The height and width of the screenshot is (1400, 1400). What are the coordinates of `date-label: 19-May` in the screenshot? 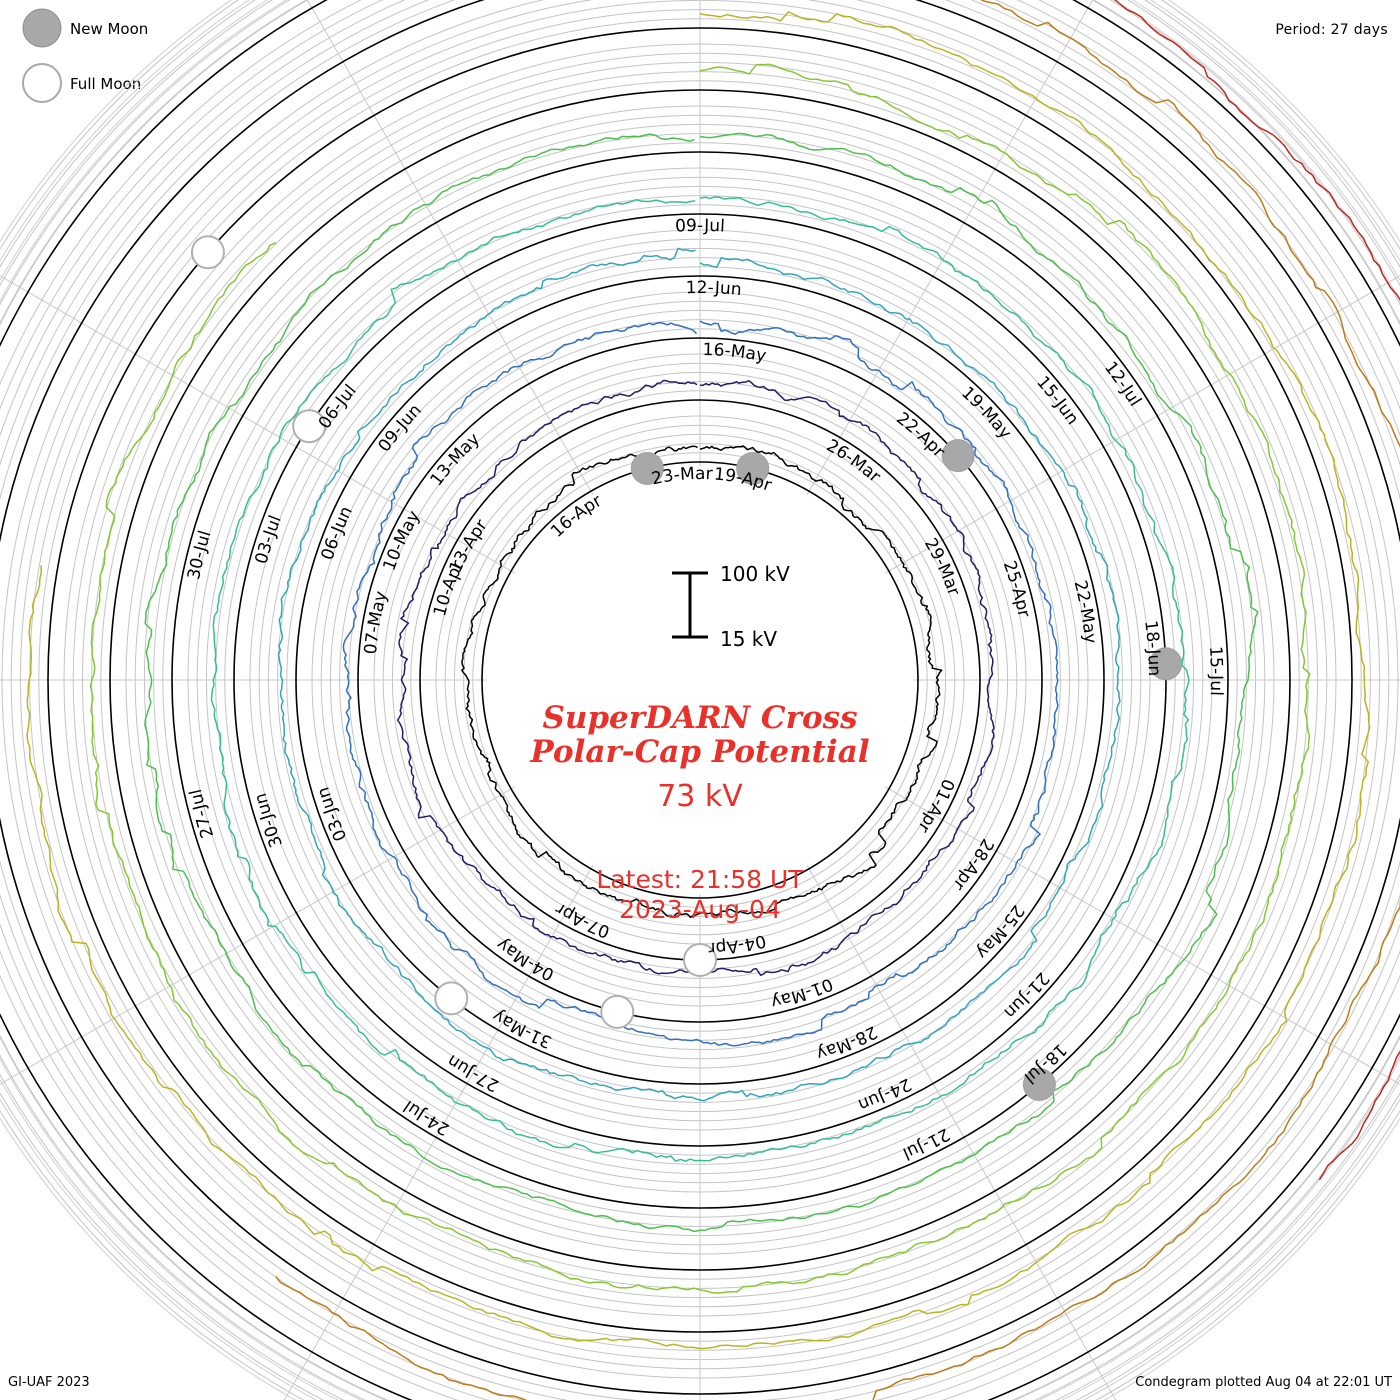 It's located at (986, 413).